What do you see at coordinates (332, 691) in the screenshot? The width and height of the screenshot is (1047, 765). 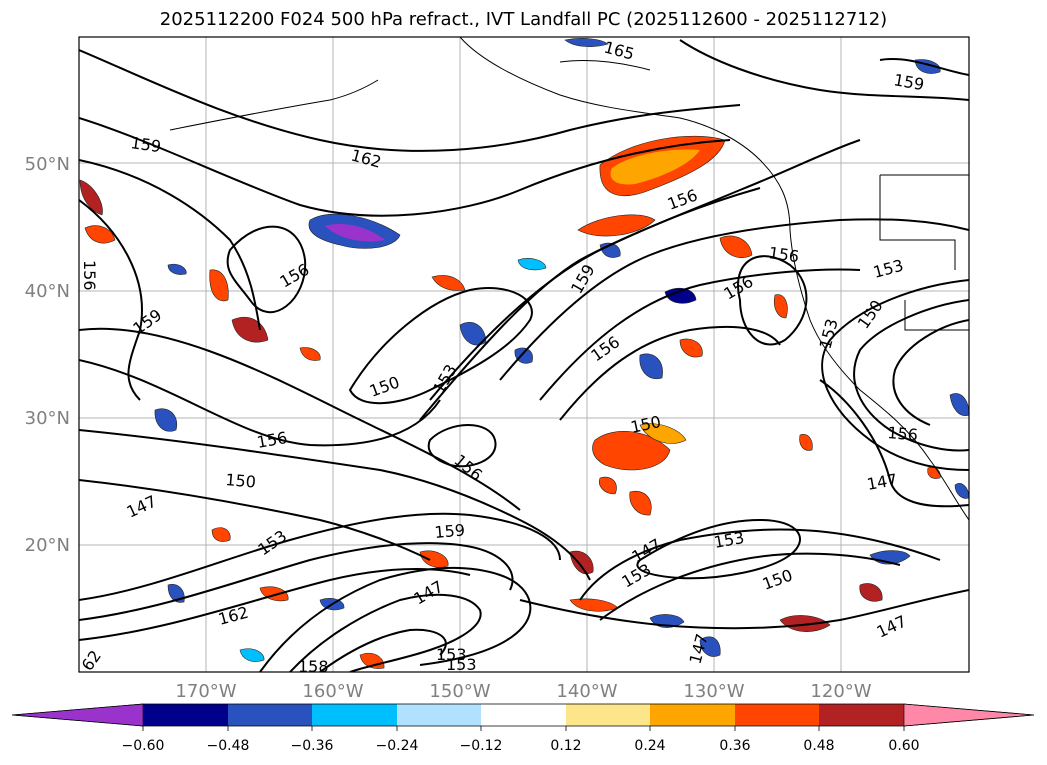 I see `lon-label-160w: 160°W` at bounding box center [332, 691].